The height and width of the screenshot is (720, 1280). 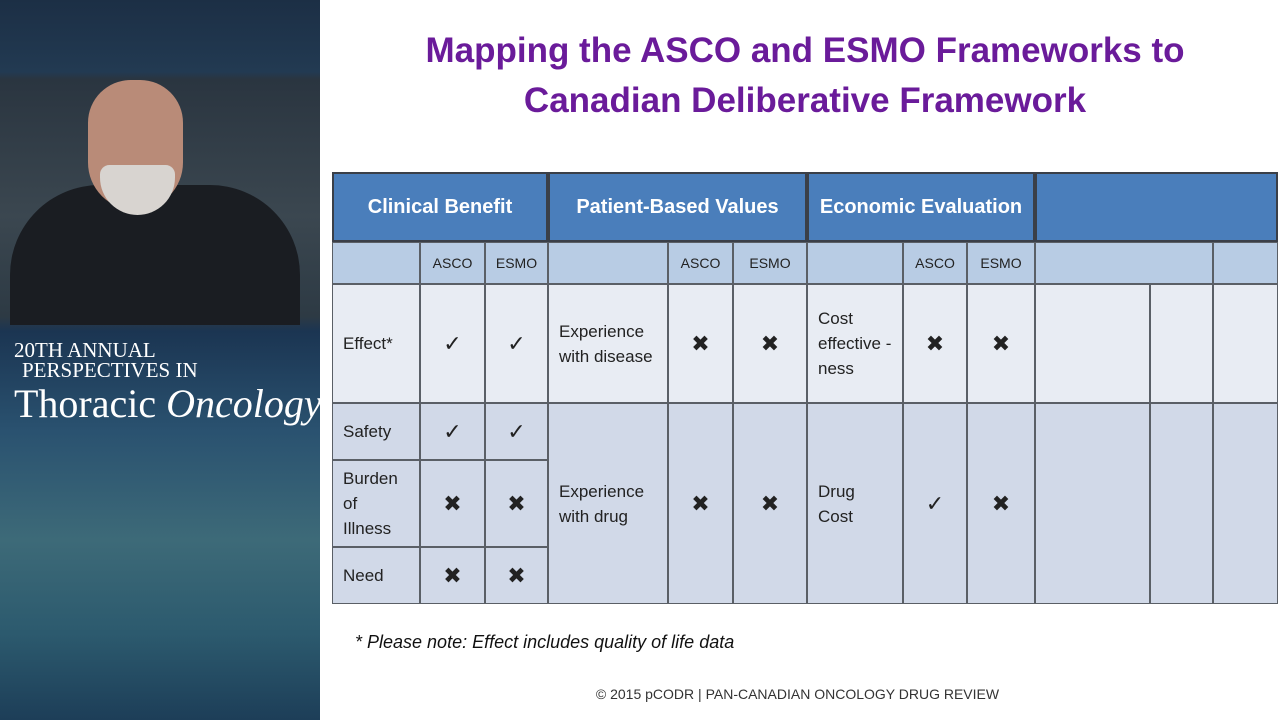 What do you see at coordinates (243, 403) in the screenshot?
I see `brand-word: Oncology` at bounding box center [243, 403].